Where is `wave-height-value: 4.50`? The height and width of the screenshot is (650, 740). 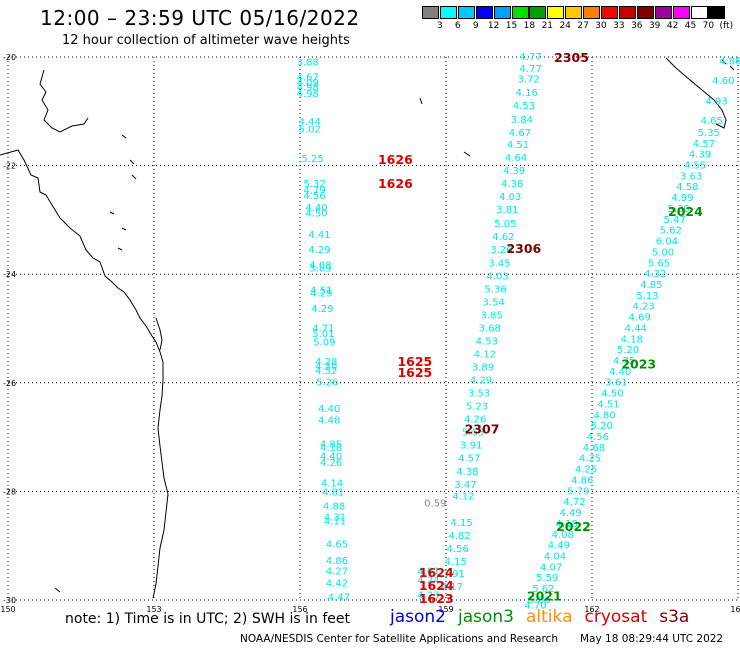 wave-height-value: 4.50 is located at coordinates (612, 394).